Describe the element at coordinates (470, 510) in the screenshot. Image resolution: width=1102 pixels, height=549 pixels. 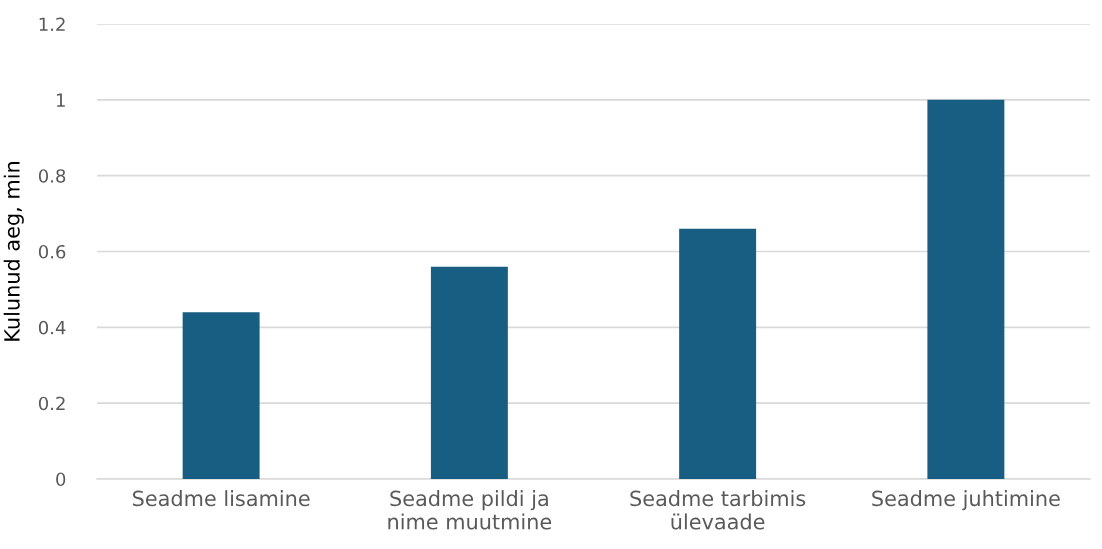
I see `x-tick-label: Seadme pildi ja nime muutmine` at that location.